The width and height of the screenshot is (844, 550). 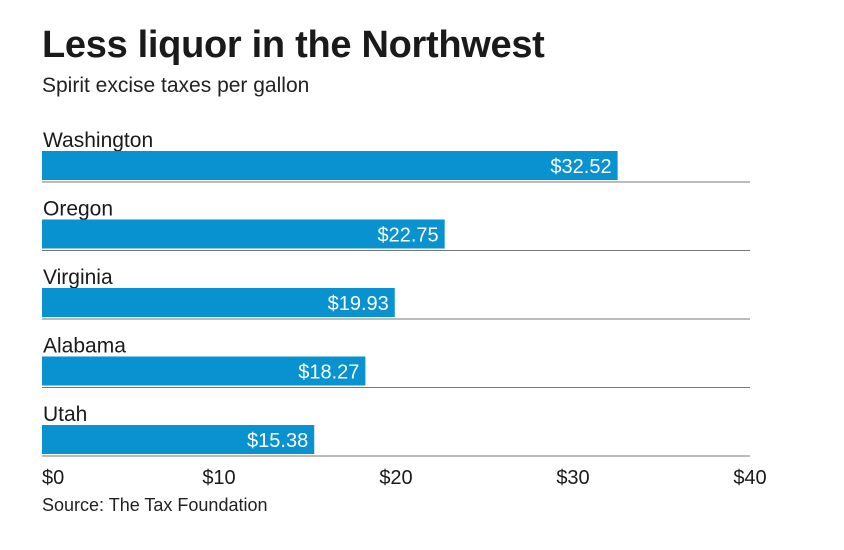 I want to click on value-label-oregon: $22.75, so click(x=408, y=236).